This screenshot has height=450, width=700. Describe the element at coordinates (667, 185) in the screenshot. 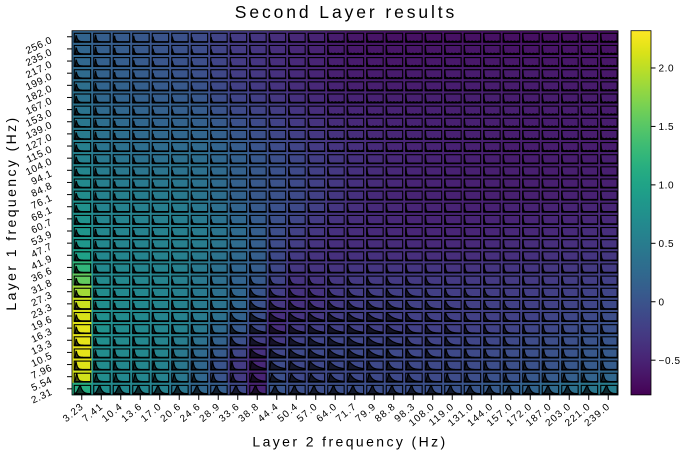

I see `svg-text: 1.0` at that location.